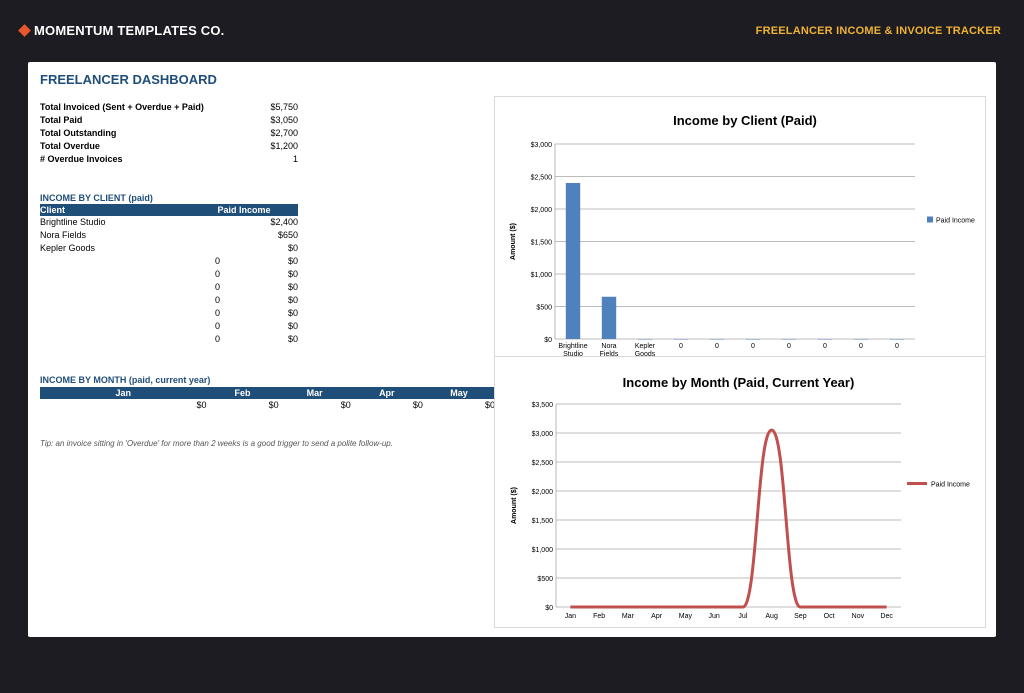 This screenshot has height=693, width=1024. What do you see at coordinates (63, 235) in the screenshot?
I see `client-name-cell: Nora Fields` at bounding box center [63, 235].